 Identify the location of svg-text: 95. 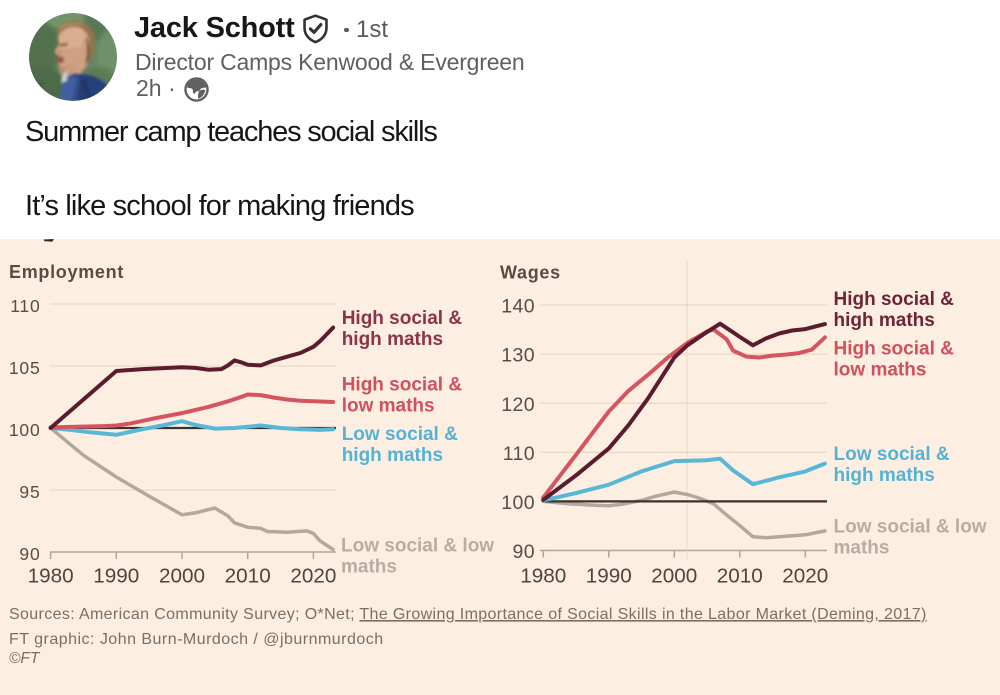
(29, 492).